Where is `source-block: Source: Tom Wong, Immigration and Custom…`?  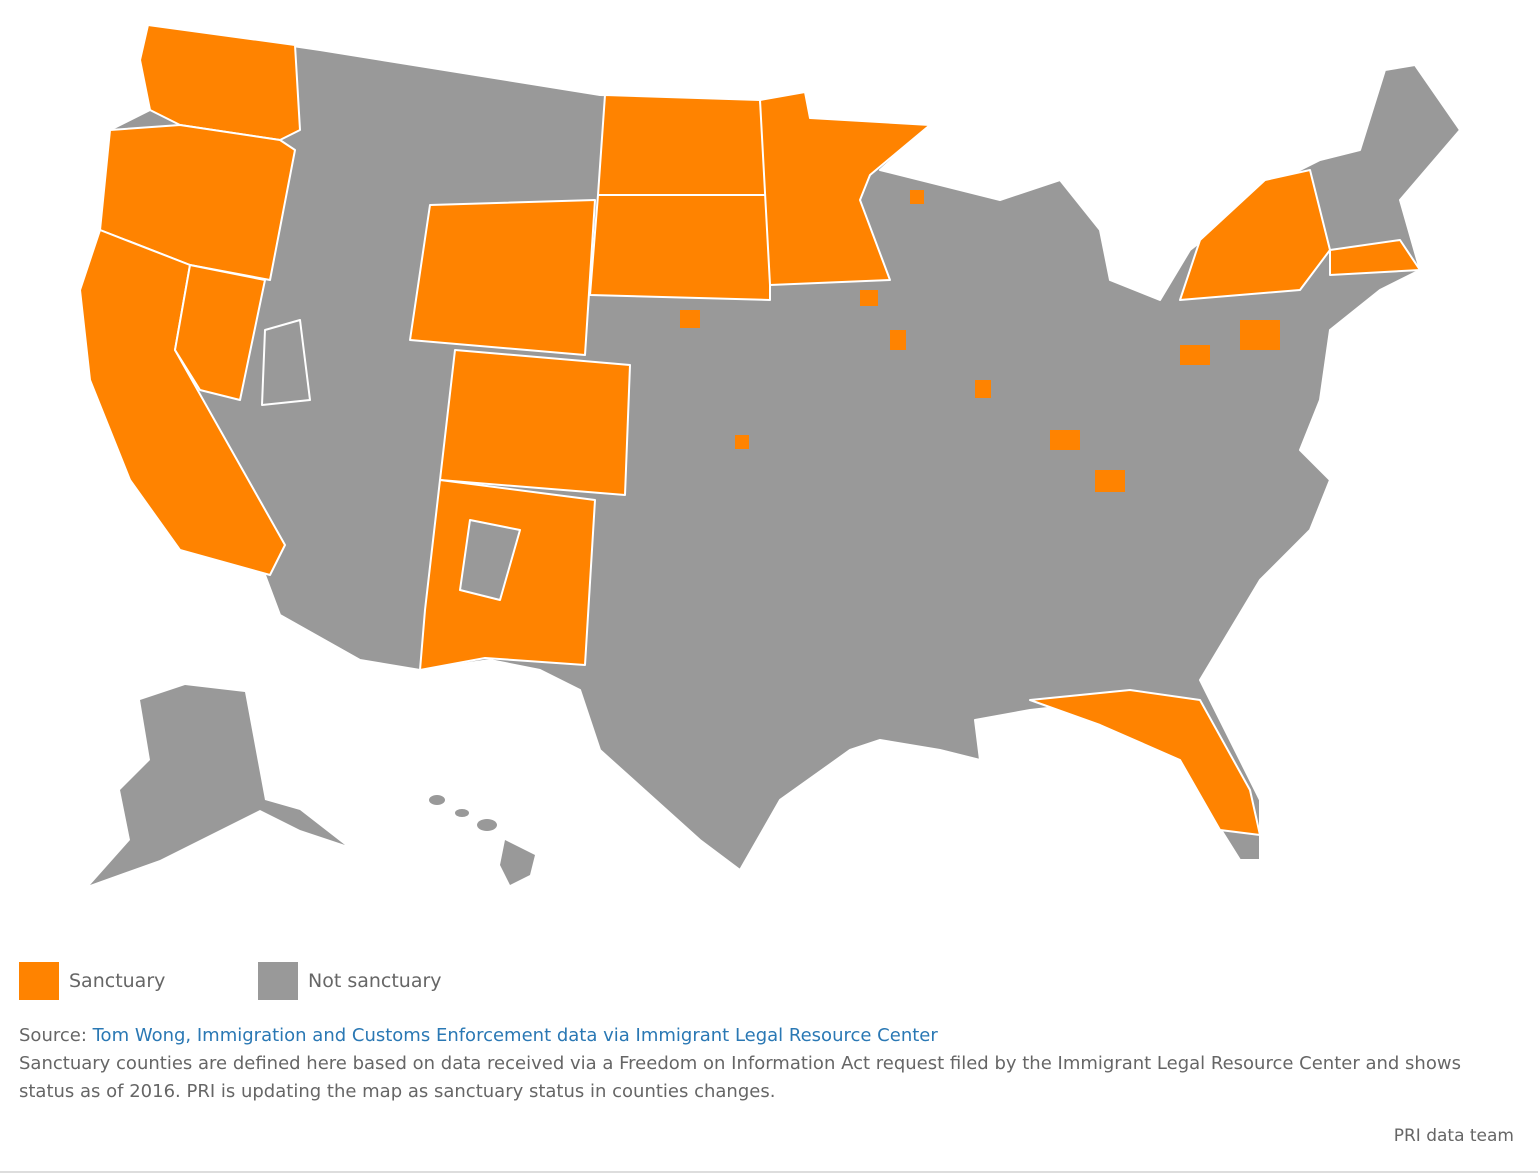
source-block: Source: Tom Wong, Immigration and Custom… is located at coordinates (759, 1064).